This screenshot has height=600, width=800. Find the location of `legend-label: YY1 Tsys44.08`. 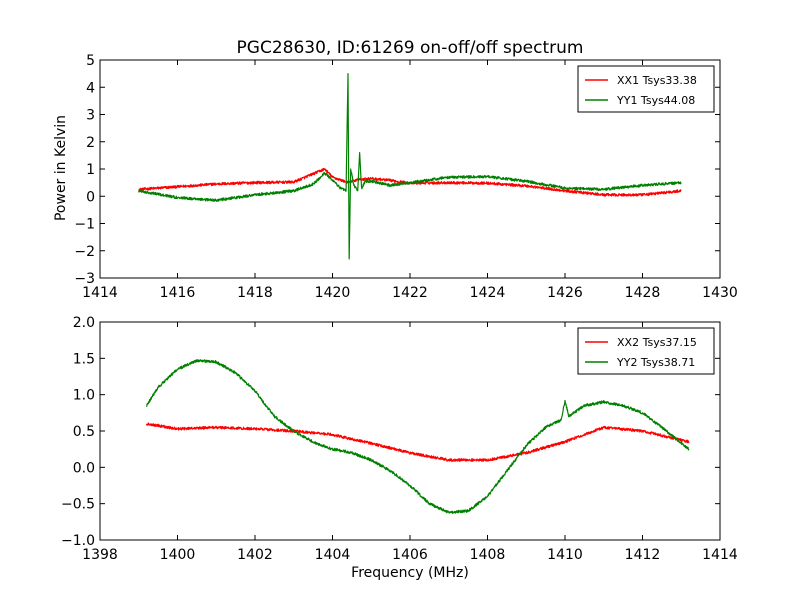

legend-label: YY1 Tsys44.08 is located at coordinates (655, 100).